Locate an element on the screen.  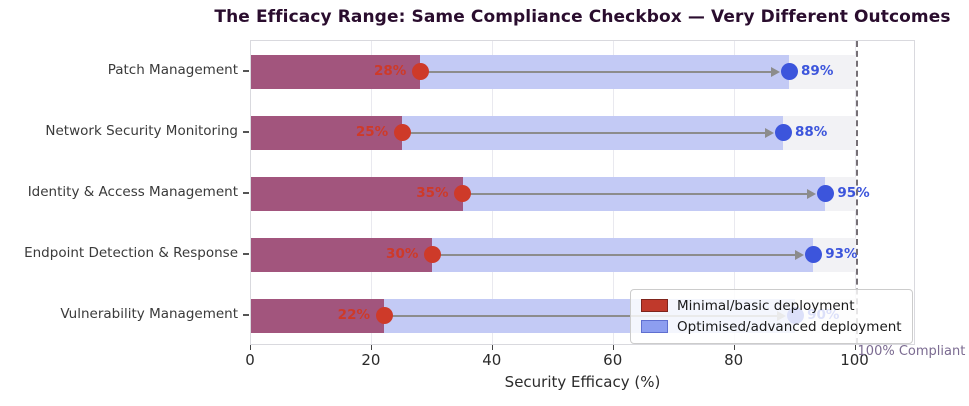
legend-label: Optimised/advanced deployment is located at coordinates (789, 326).